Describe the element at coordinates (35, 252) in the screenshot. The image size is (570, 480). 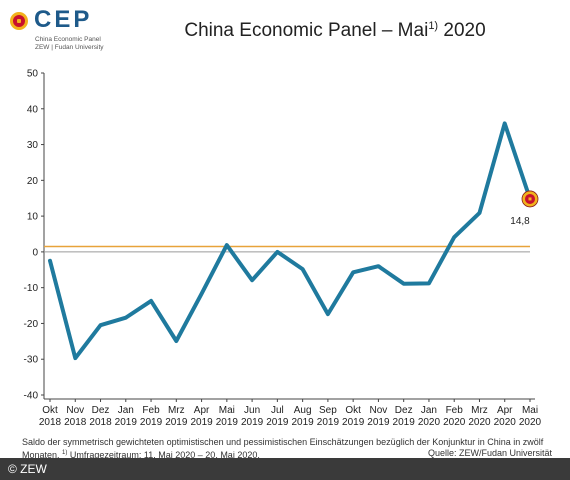
I see `y-tick-label: 0` at that location.